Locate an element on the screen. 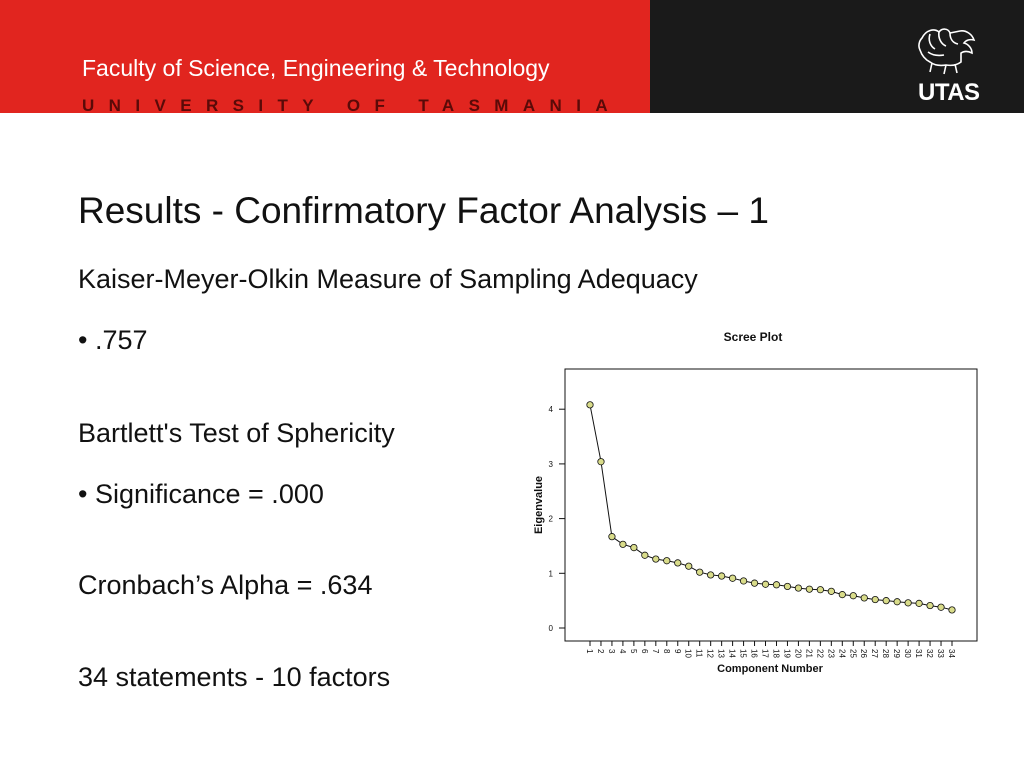 This screenshot has height=768, width=1024. x-tick-label: 10 is located at coordinates (688, 653).